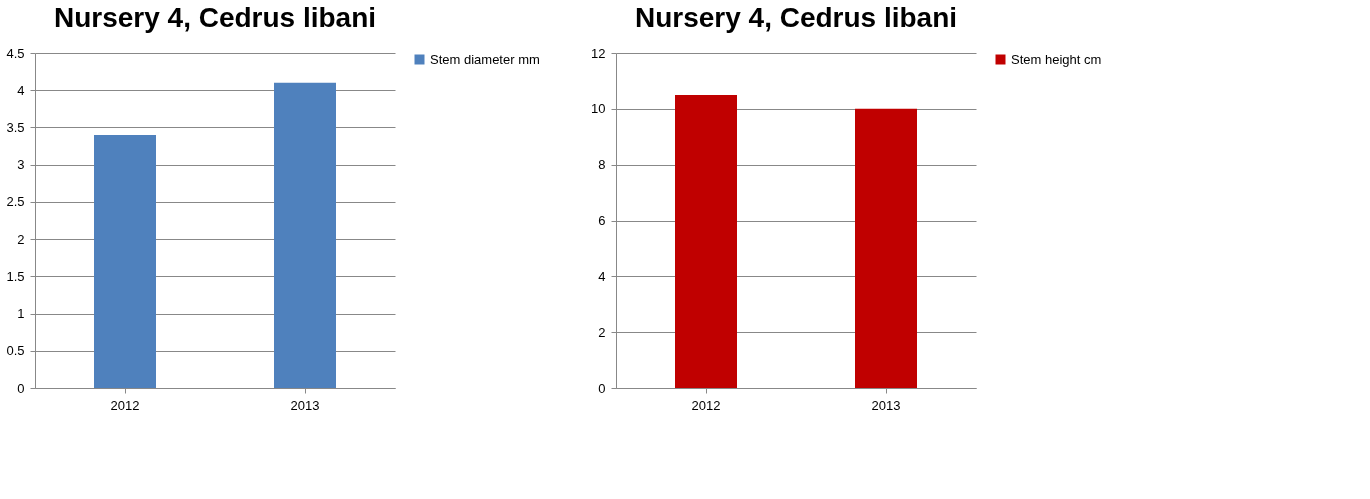 The height and width of the screenshot is (499, 1370). I want to click on y-tick-label: 1.5, so click(15, 276).